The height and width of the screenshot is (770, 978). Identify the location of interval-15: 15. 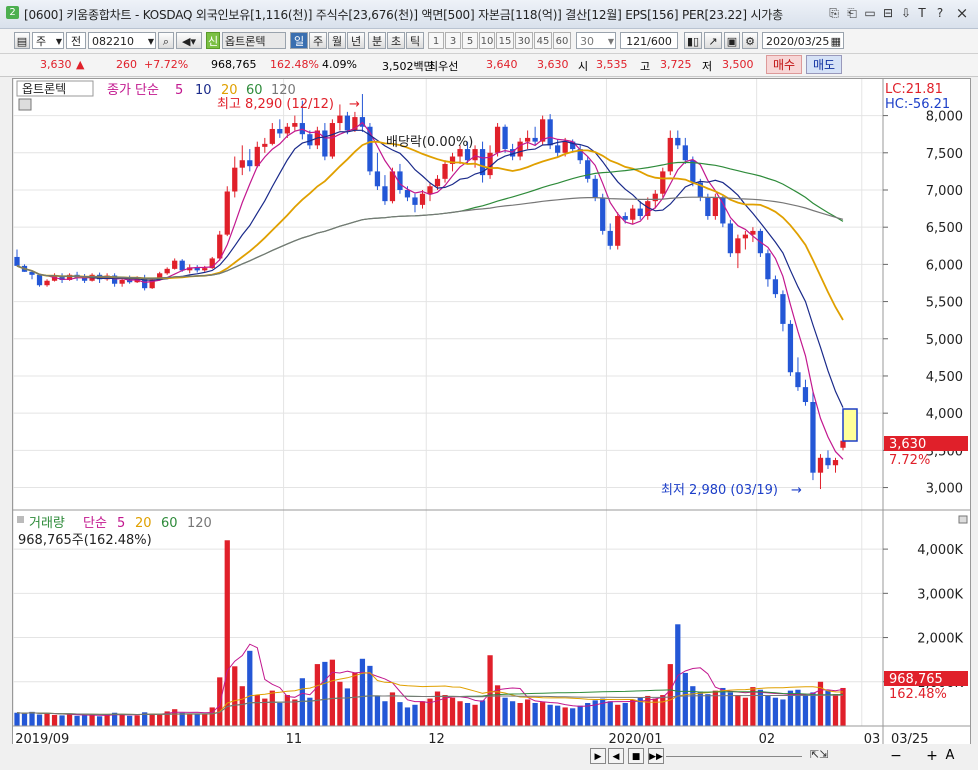
(505, 40).